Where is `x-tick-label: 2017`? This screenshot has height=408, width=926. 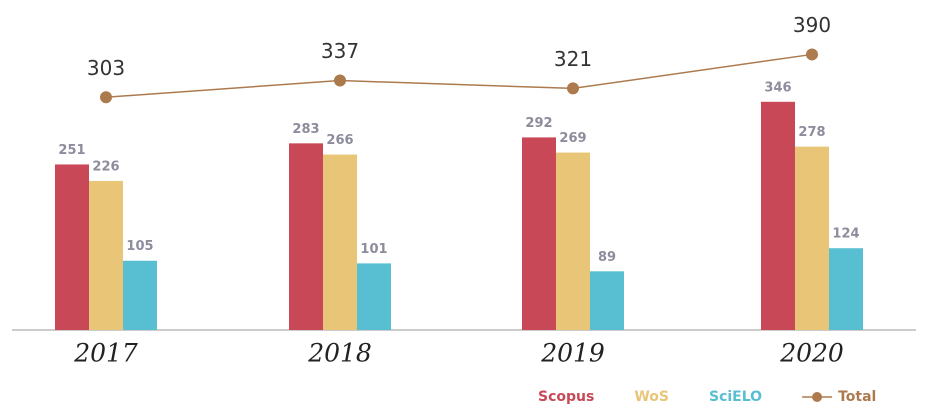
x-tick-label: 2017 is located at coordinates (105, 353).